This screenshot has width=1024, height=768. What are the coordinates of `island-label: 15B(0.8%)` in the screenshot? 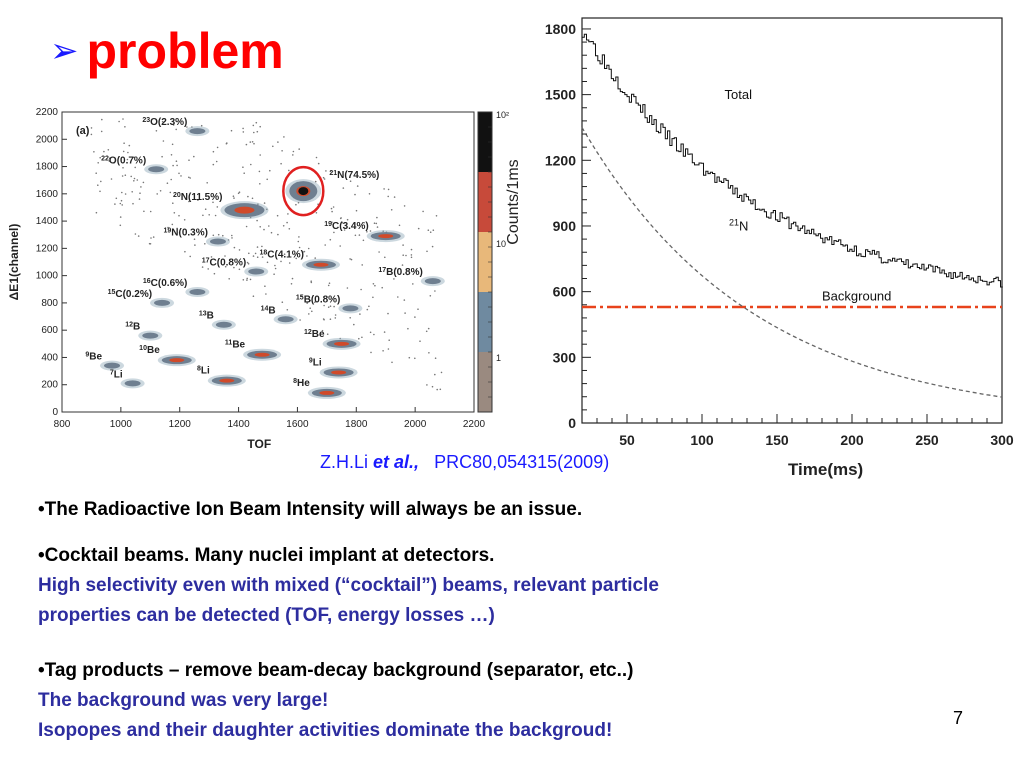 It's located at (318, 299).